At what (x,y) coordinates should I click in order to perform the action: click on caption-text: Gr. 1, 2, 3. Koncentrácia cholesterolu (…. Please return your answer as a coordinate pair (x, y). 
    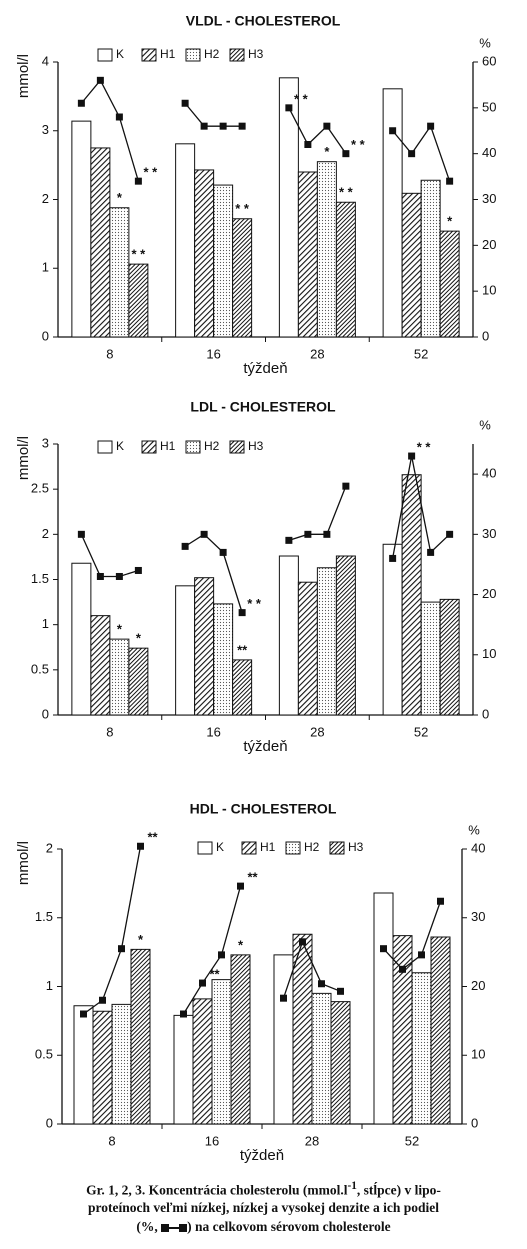
    Looking at the image, I should click on (217, 1190).